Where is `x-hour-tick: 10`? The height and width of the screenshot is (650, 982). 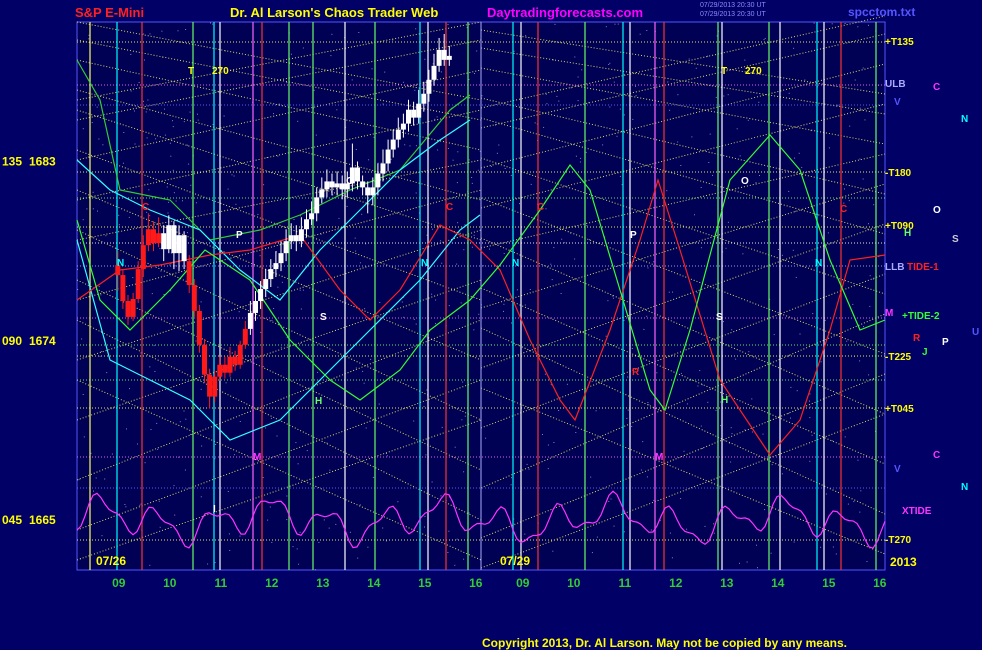 x-hour-tick: 10 is located at coordinates (170, 583).